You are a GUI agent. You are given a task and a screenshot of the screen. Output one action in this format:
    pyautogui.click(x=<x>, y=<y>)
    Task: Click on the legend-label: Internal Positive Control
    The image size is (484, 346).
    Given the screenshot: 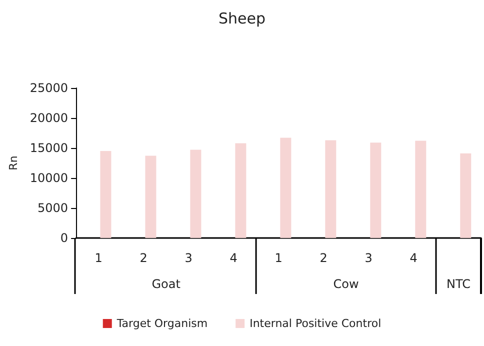 What is the action you would take?
    pyautogui.click(x=316, y=323)
    